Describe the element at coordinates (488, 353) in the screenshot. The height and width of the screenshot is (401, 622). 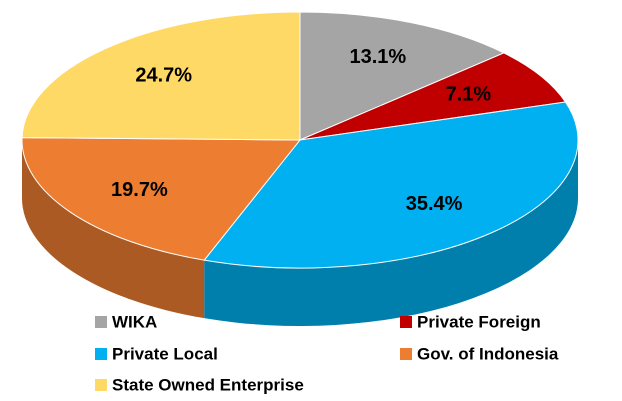
I see `legend-label: Gov. of Indonesia` at that location.